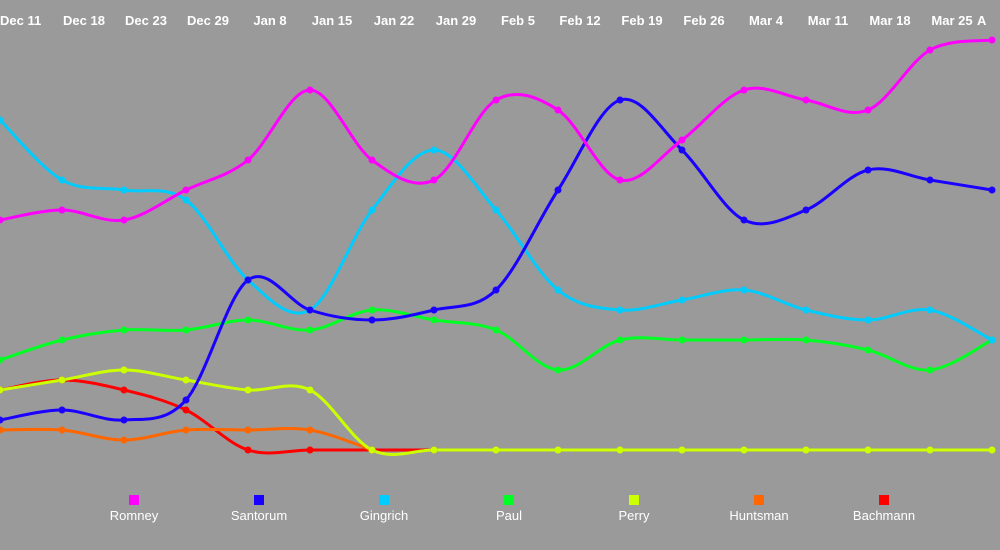  I want to click on legend-item-santorum: Santorum, so click(259, 509).